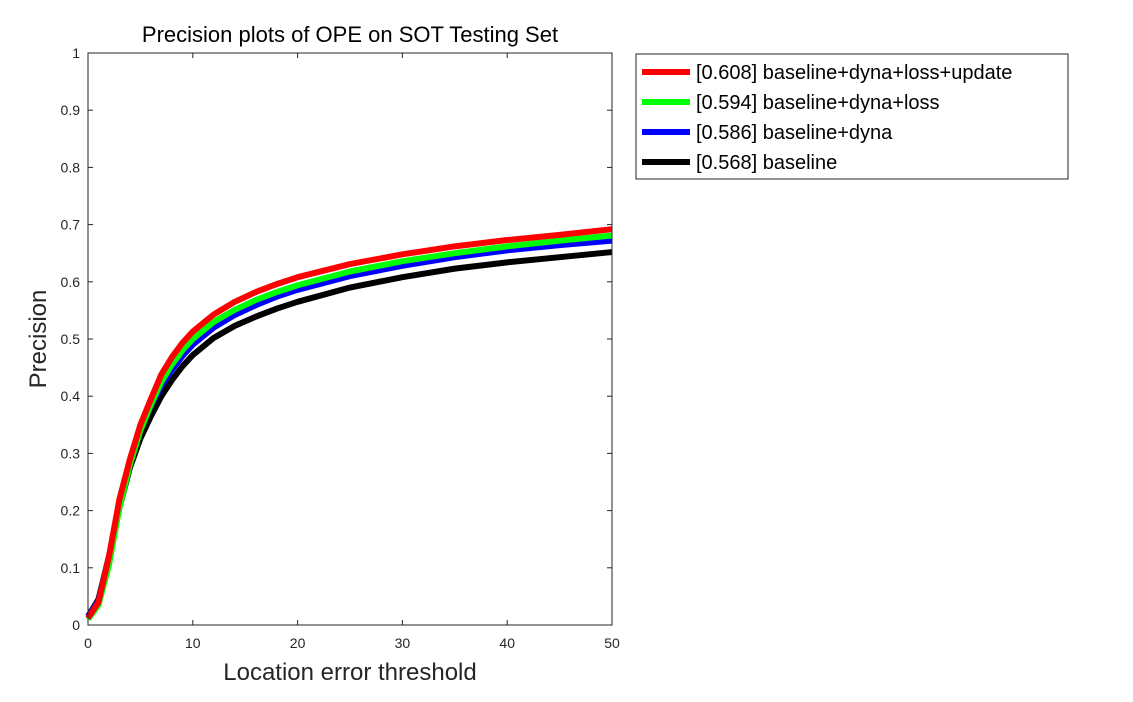  Describe the element at coordinates (794, 133) in the screenshot. I see `legend-label-2: [0.586] baseline+dyna` at that location.